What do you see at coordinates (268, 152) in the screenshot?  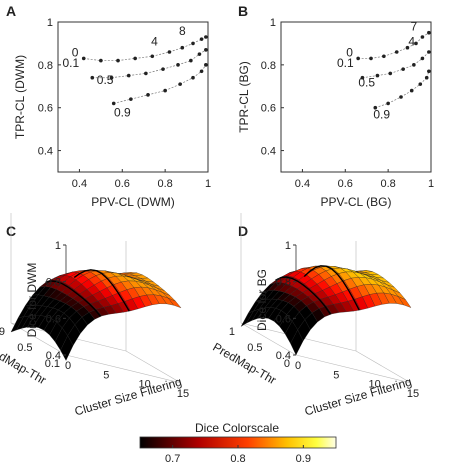 I see `y-tick-label-b: 0.4` at bounding box center [268, 152].